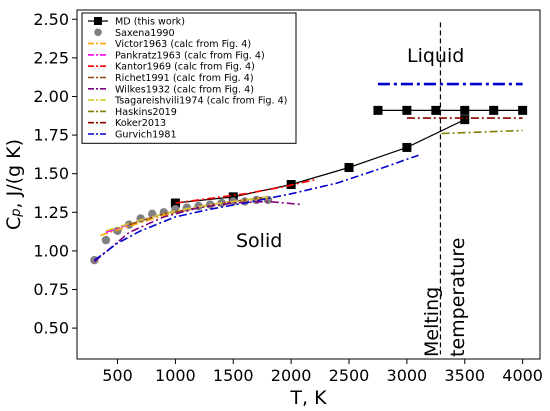 Image resolution: width=550 pixels, height=411 pixels. I want to click on legend-swatch-saxena1990, so click(98, 32).